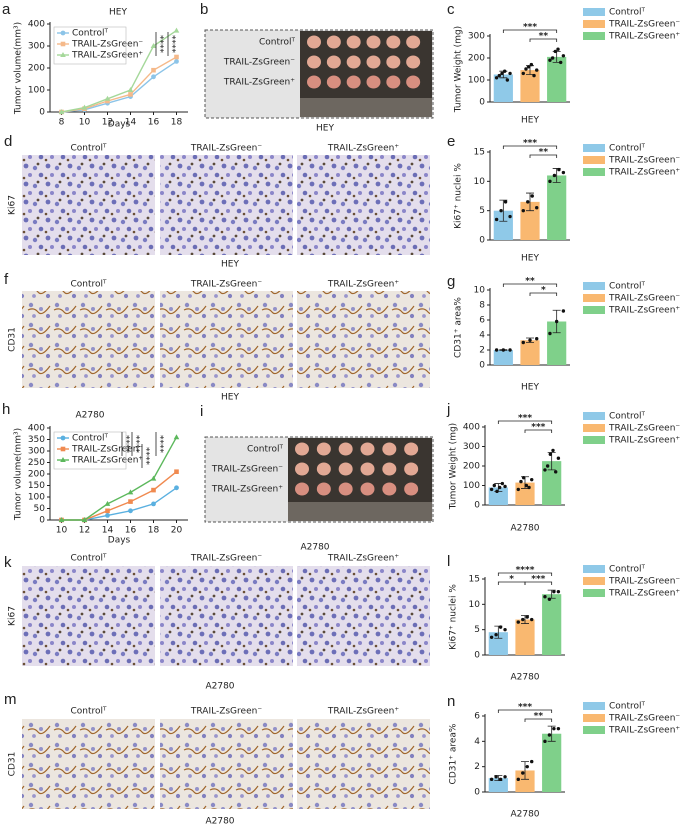 The width and height of the screenshot is (685, 826). I want to click on y-tick-label: 400, so click(471, 428).